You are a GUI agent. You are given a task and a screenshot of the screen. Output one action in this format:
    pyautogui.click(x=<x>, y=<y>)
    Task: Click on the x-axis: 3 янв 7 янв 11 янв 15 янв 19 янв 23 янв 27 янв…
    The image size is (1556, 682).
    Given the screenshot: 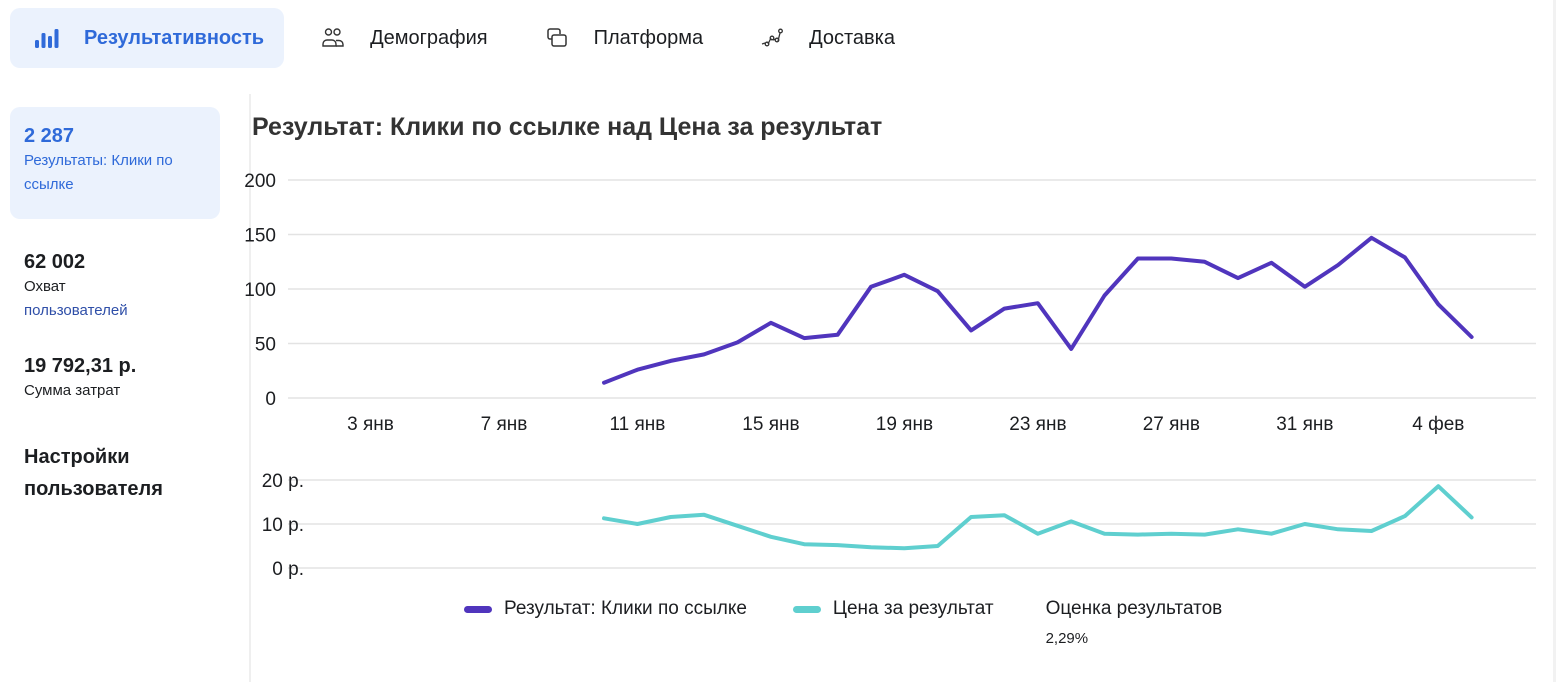 What is the action you would take?
    pyautogui.click(x=905, y=424)
    